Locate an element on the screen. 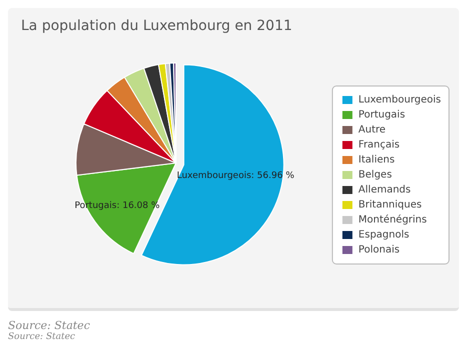  legend-label: Espagnols is located at coordinates (384, 235).